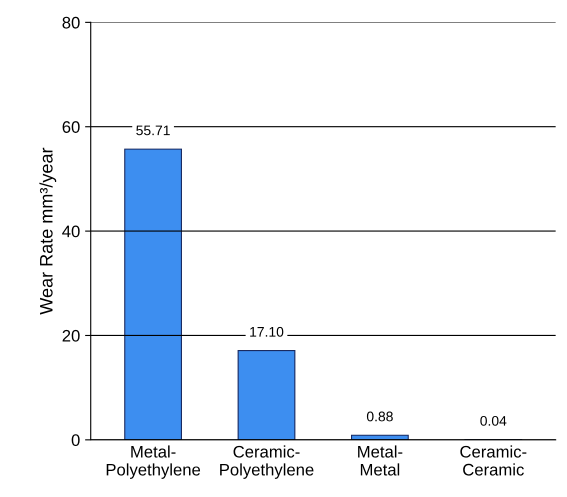 The height and width of the screenshot is (497, 567). Describe the element at coordinates (267, 462) in the screenshot. I see `x-tick-label: Ceramic- Polyethylene` at that location.